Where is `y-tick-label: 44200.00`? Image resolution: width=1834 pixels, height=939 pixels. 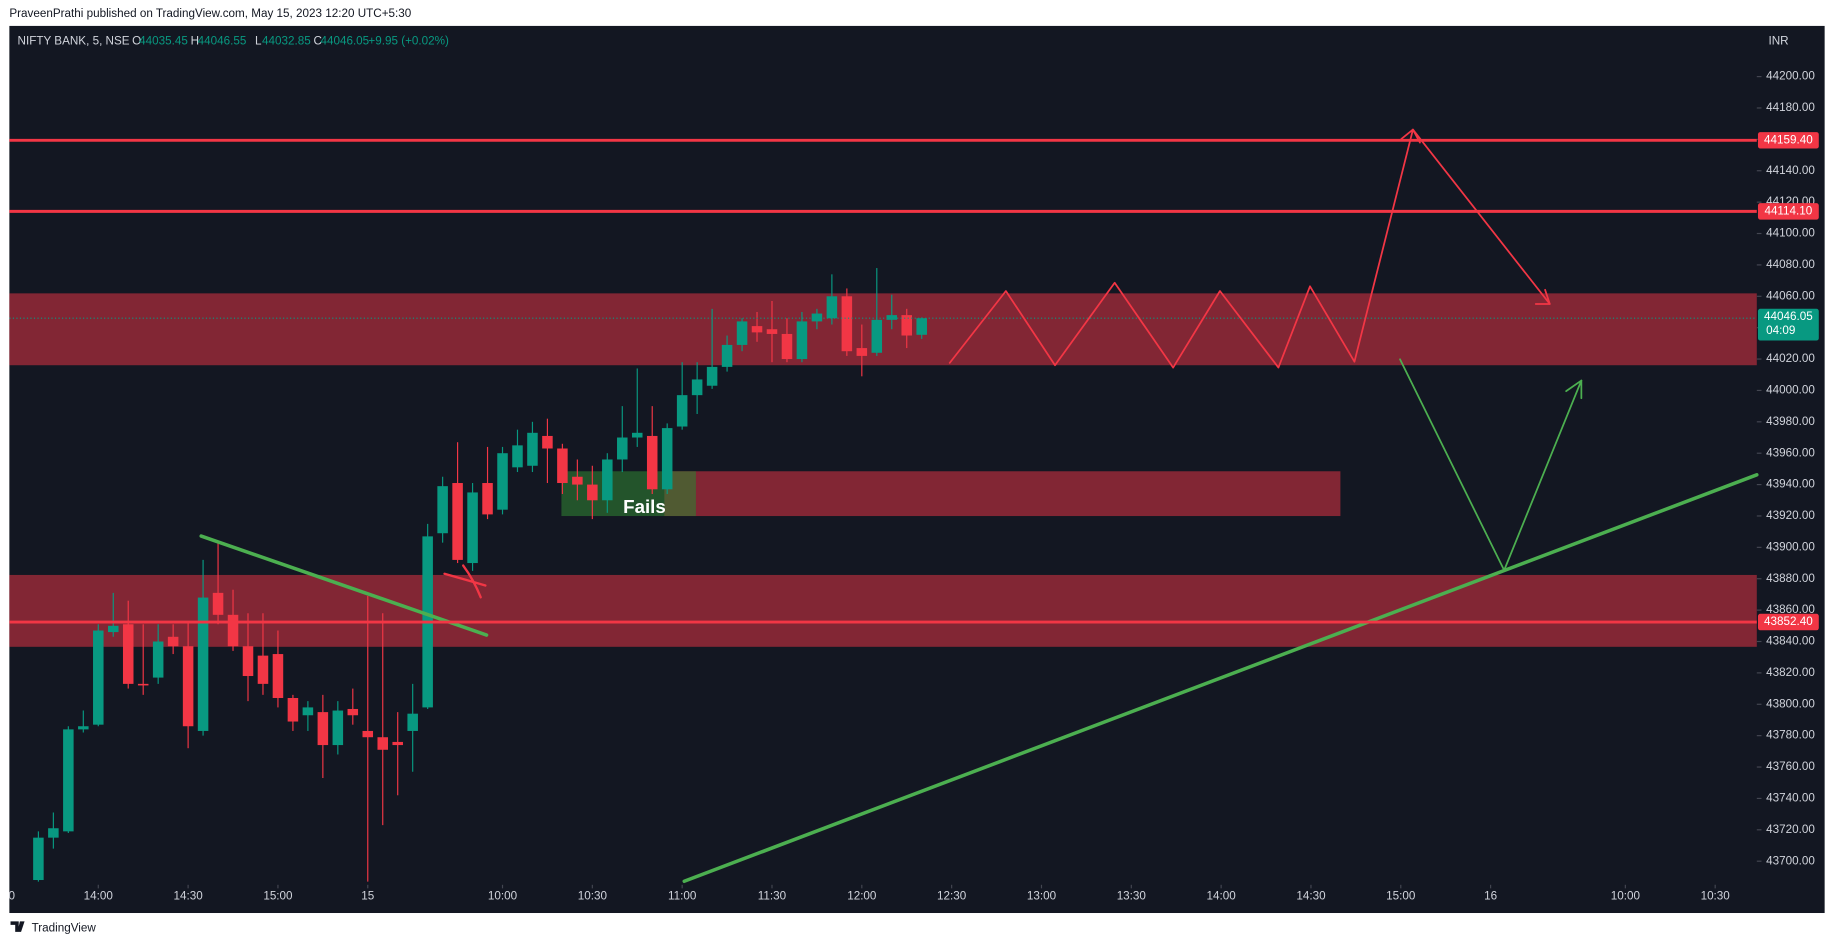 y-tick-label: 44200.00 is located at coordinates (1790, 76).